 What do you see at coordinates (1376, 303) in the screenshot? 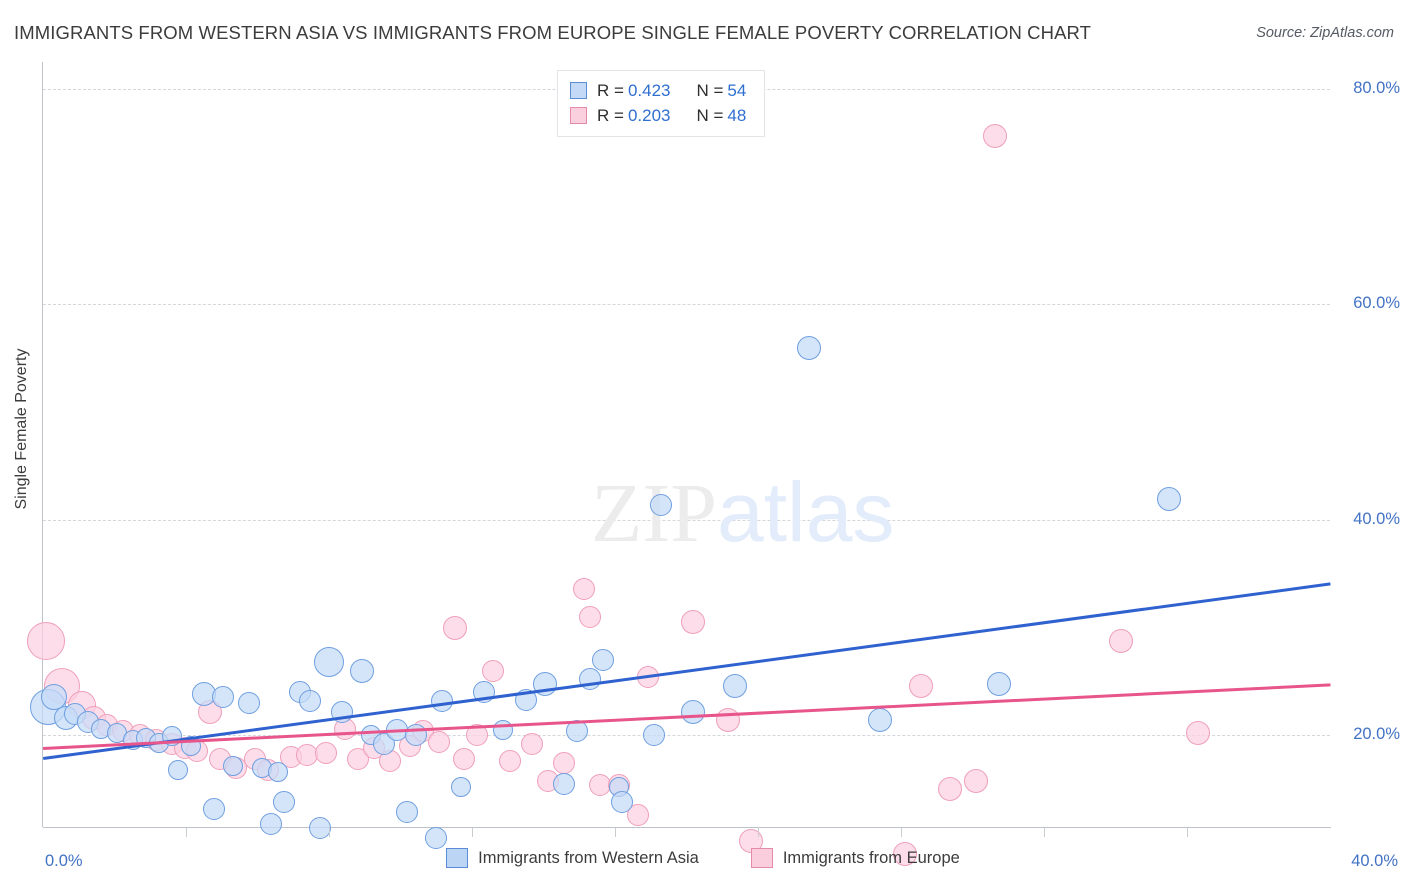
I see `y-axis-tick-label: 60.0%` at bounding box center [1376, 303].